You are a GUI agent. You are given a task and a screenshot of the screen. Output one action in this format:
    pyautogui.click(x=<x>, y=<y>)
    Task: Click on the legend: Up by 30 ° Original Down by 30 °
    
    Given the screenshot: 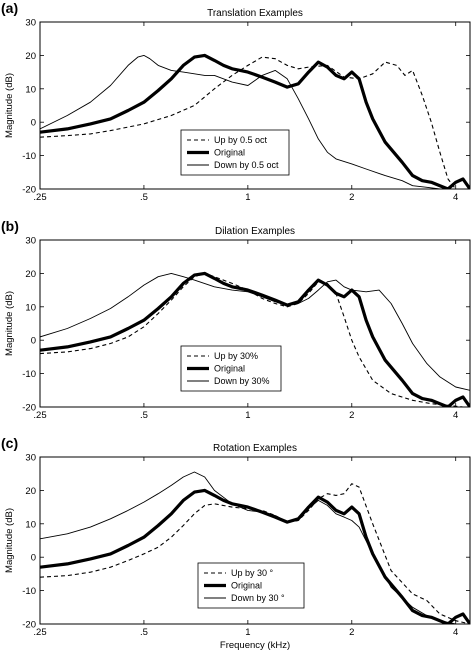 What is the action you would take?
    pyautogui.click(x=251, y=585)
    